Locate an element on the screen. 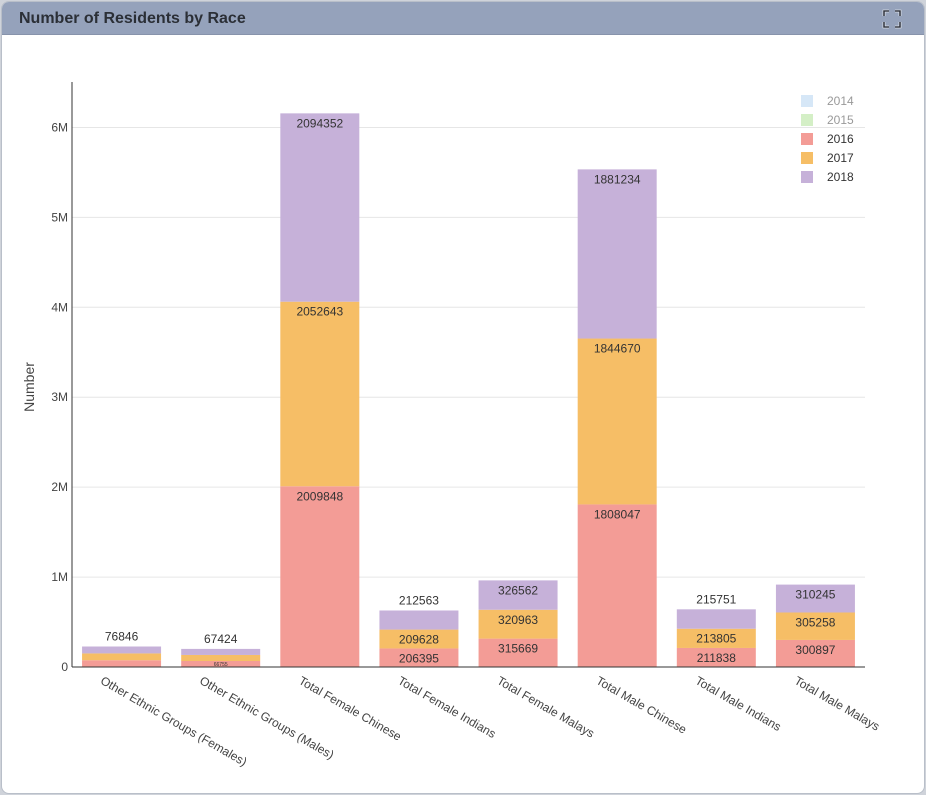  legend-label-2016: 2016 is located at coordinates (840, 139).